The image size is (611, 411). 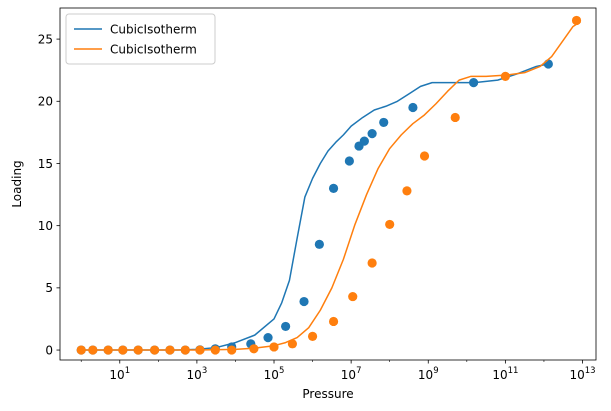 I want to click on y-axis-label: Loading, so click(x=17, y=183).